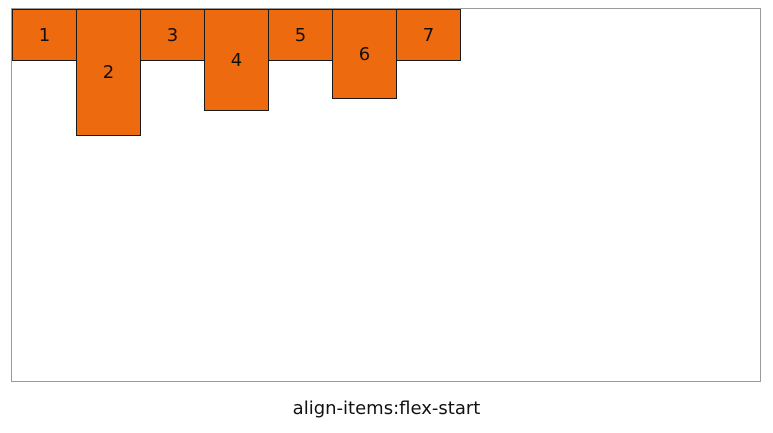 The image size is (773, 433). What do you see at coordinates (172, 35) in the screenshot?
I see `flex-item-3: 3` at bounding box center [172, 35].